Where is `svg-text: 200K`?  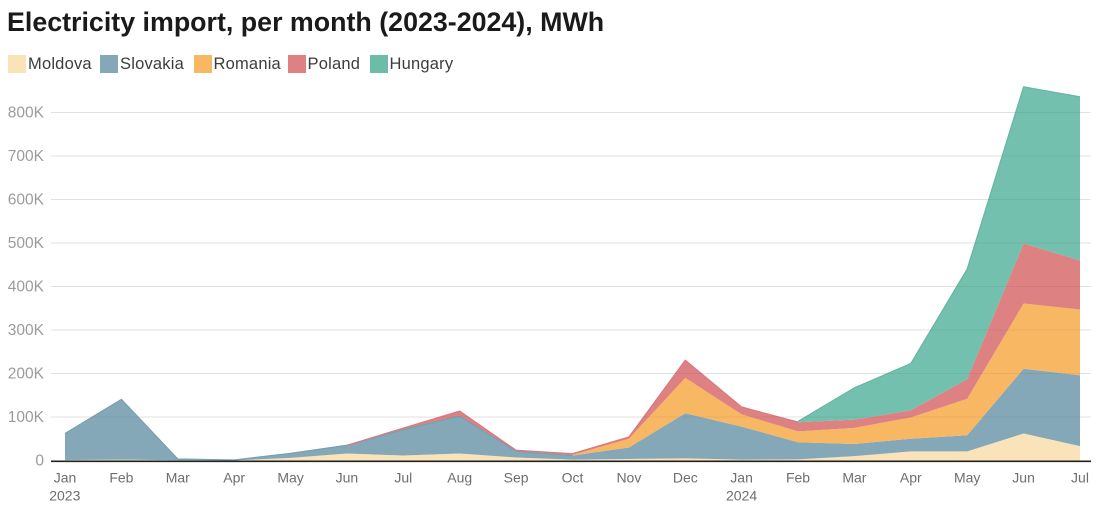
svg-text: 200K is located at coordinates (26, 374).